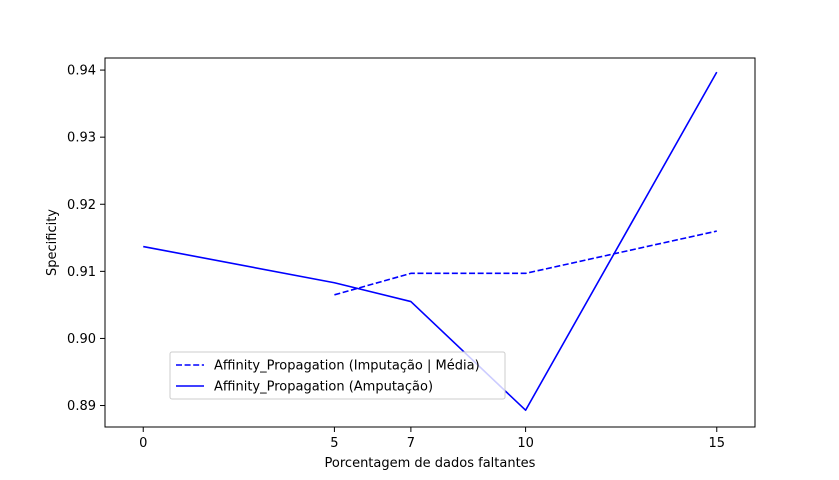  Describe the element at coordinates (716, 443) in the screenshot. I see `x-tick-label: 15` at that location.